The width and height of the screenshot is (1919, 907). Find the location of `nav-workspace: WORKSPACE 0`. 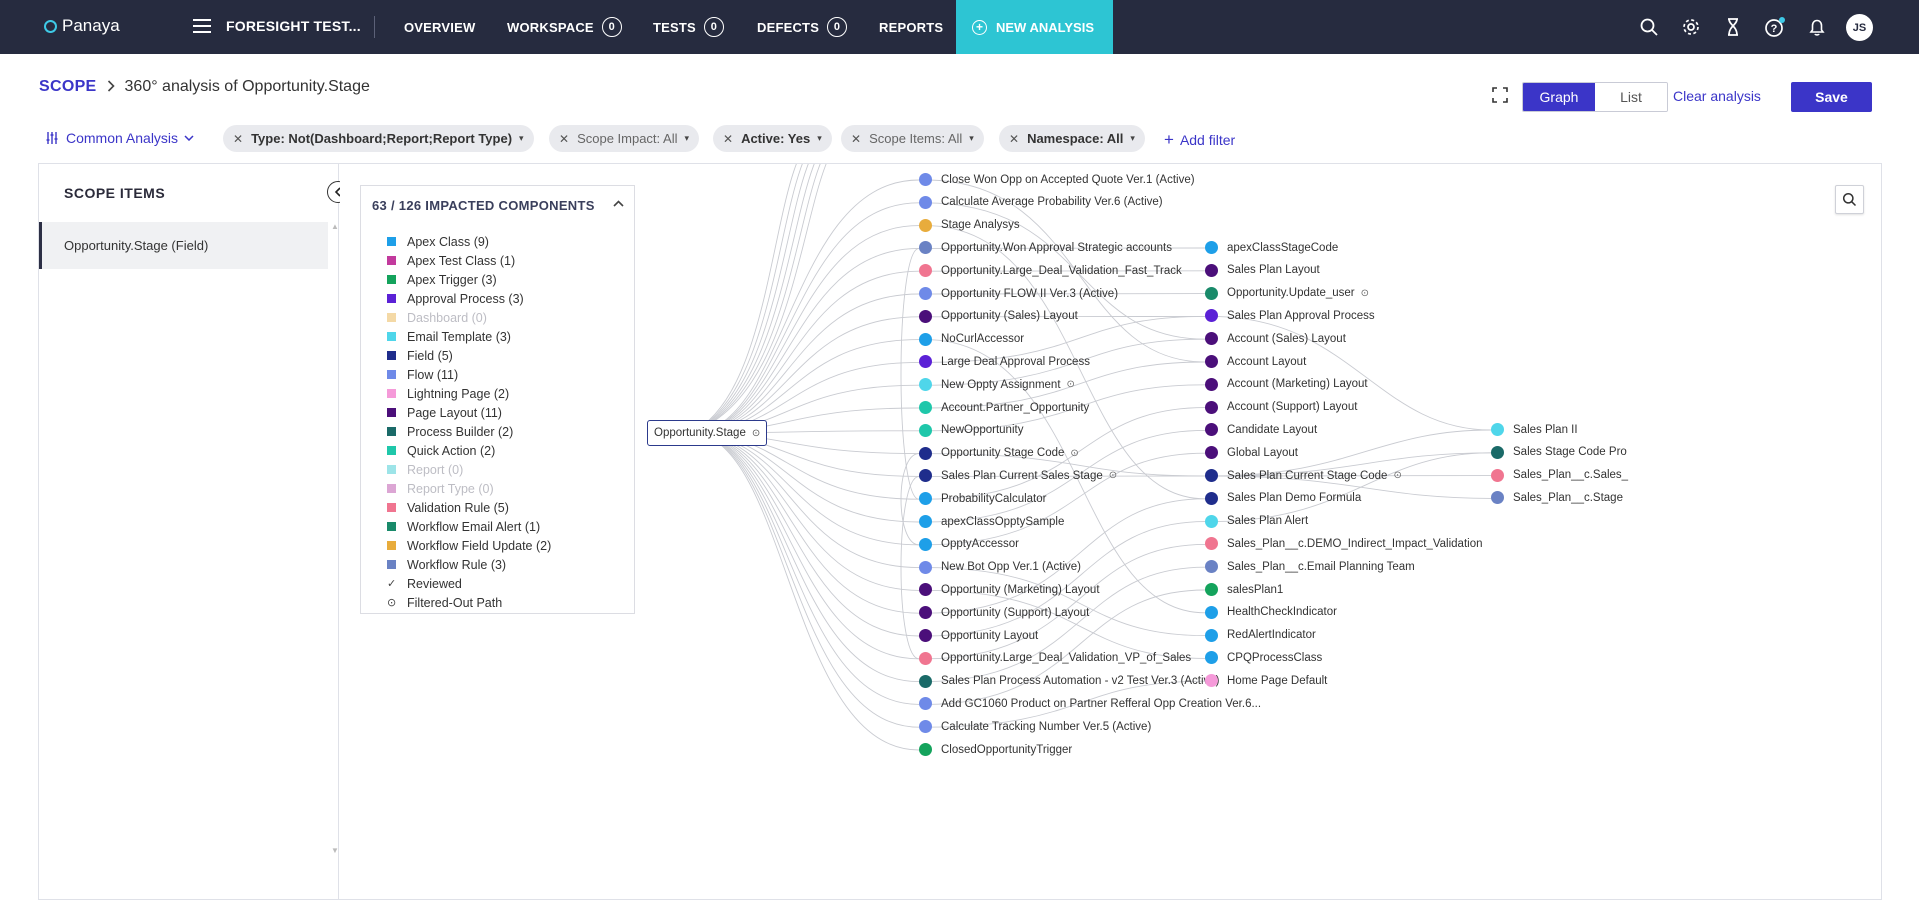

nav-workspace: WORKSPACE 0 is located at coordinates (564, 27).